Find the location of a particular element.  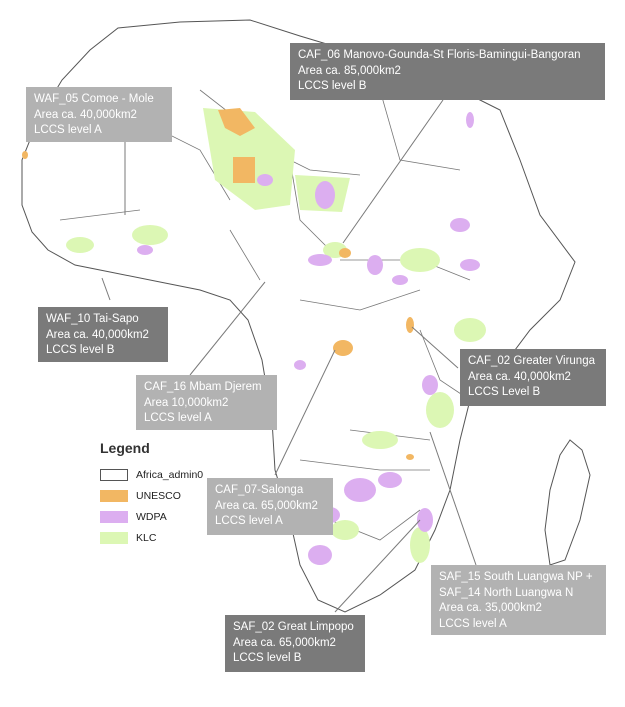

callout-waf05-line-2: Area ca. 40,000km2 is located at coordinates (85, 114).